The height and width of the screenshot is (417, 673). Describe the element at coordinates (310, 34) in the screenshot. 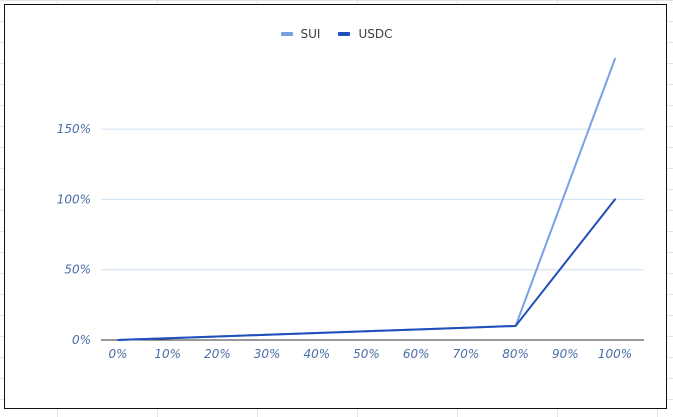

I see `legend-label-sui: SUI` at that location.